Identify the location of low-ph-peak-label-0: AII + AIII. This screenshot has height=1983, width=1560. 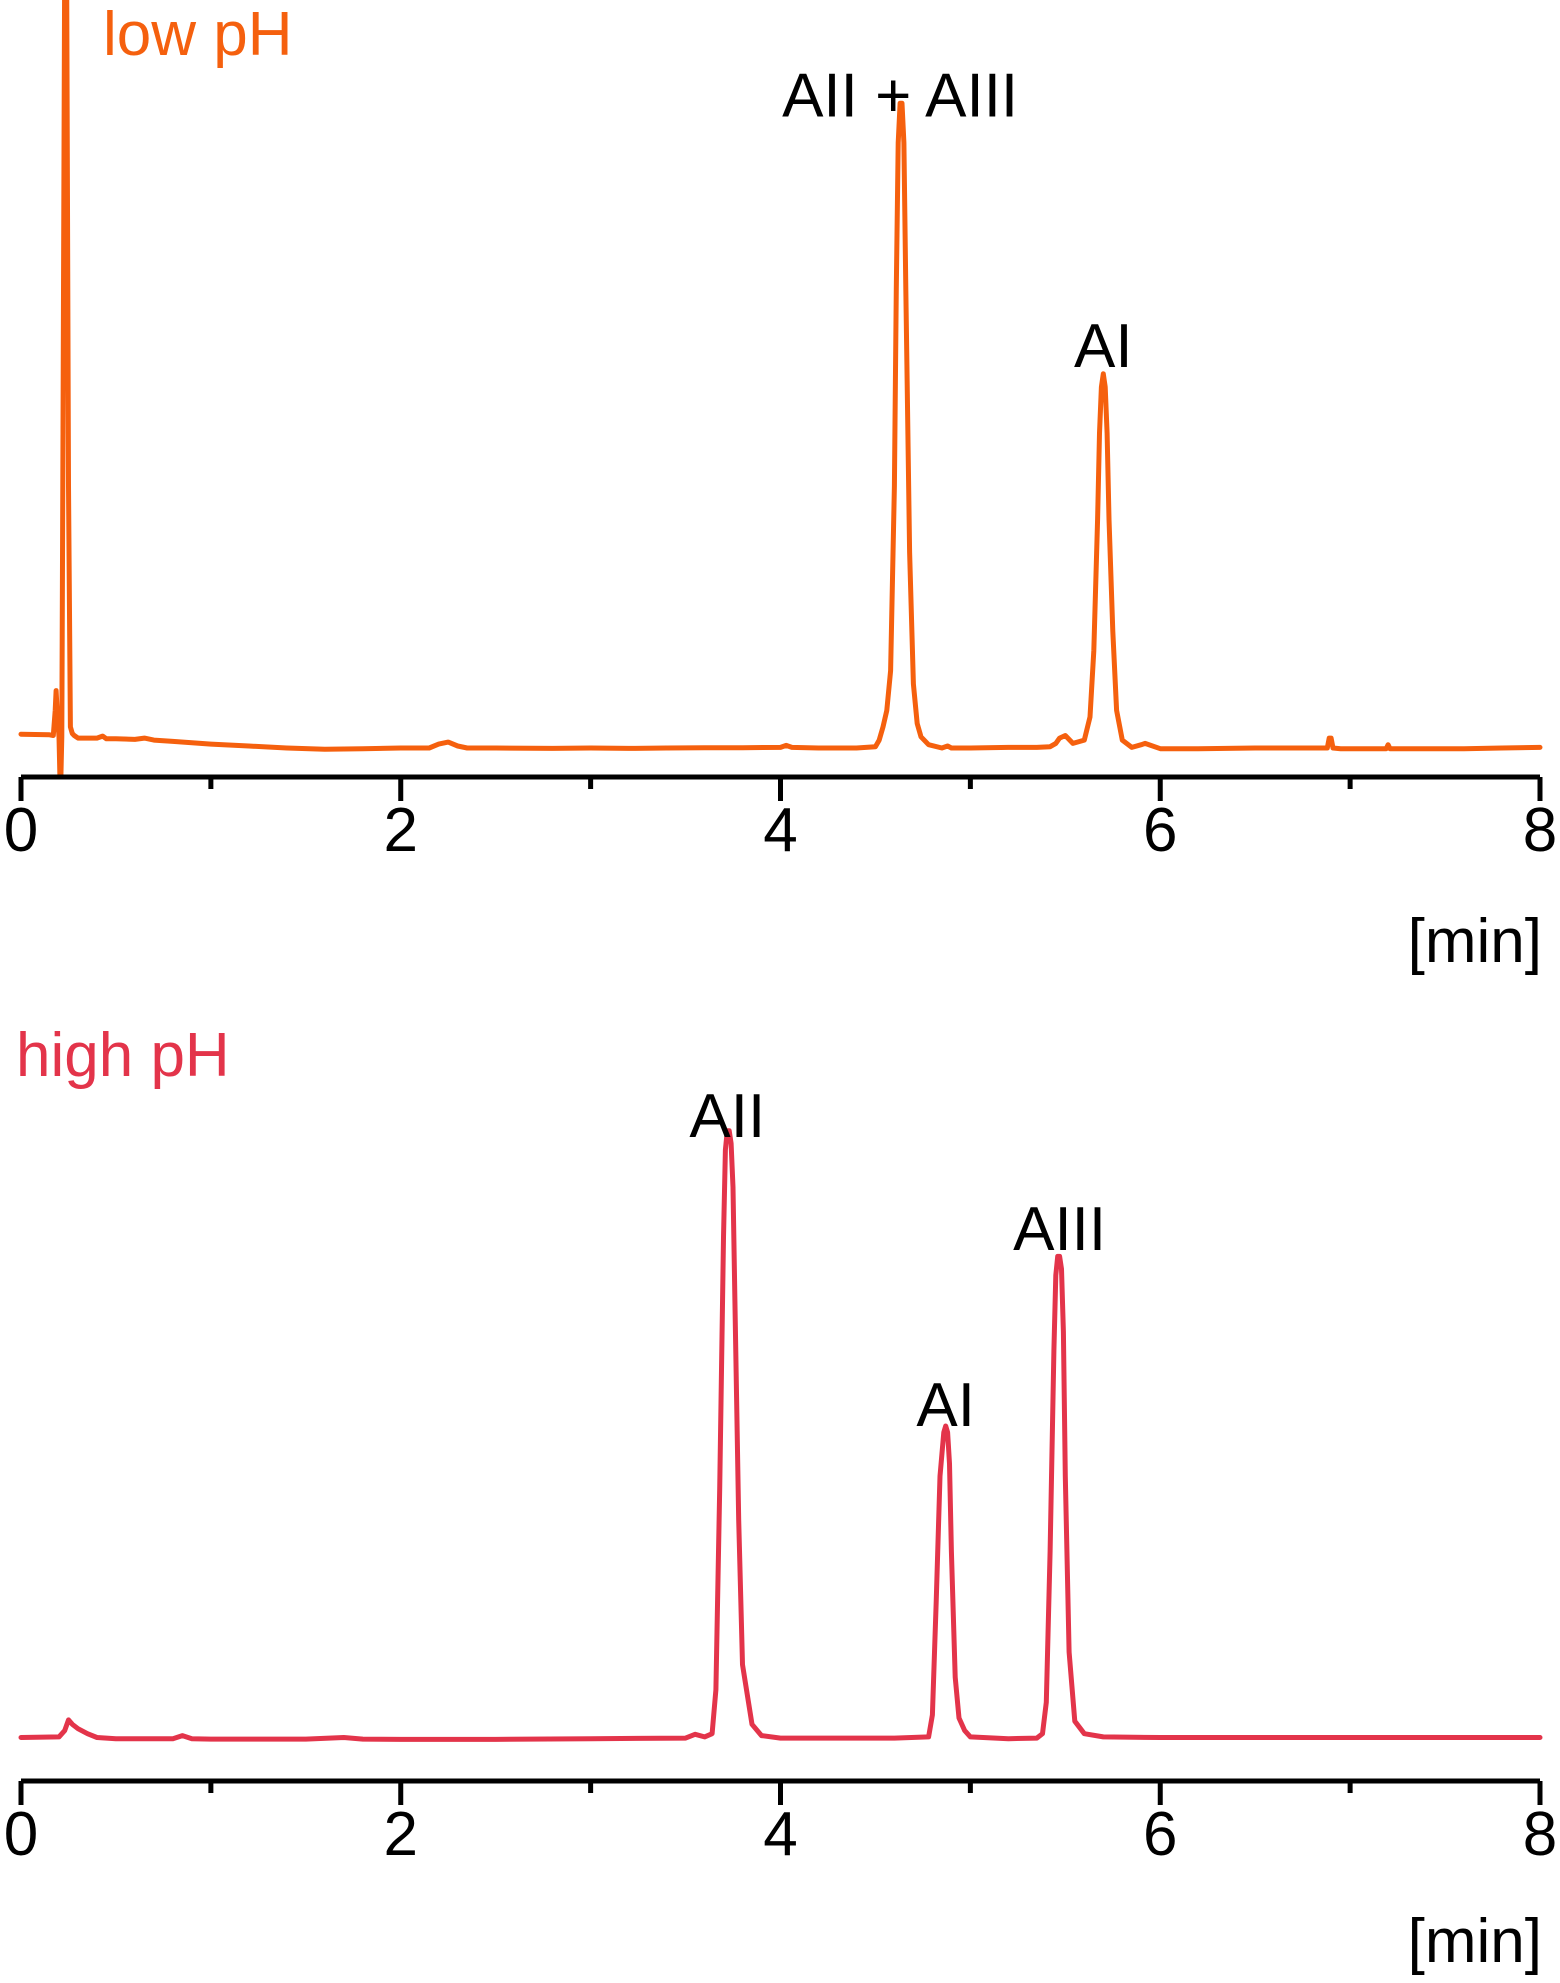
(900, 95).